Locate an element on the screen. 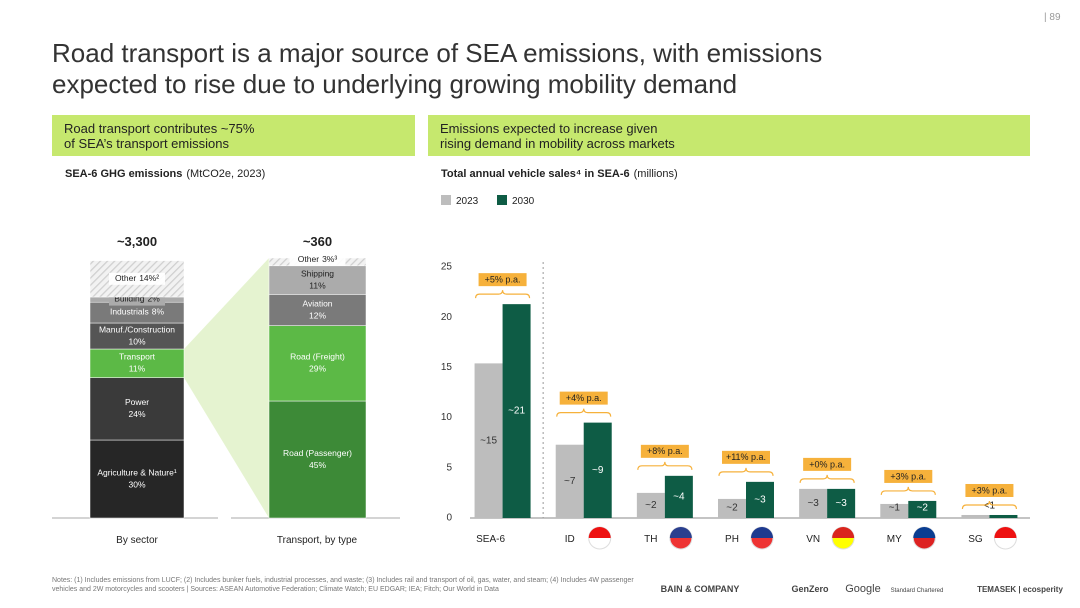  segment-name: Manuf./Construction is located at coordinates (137, 329).